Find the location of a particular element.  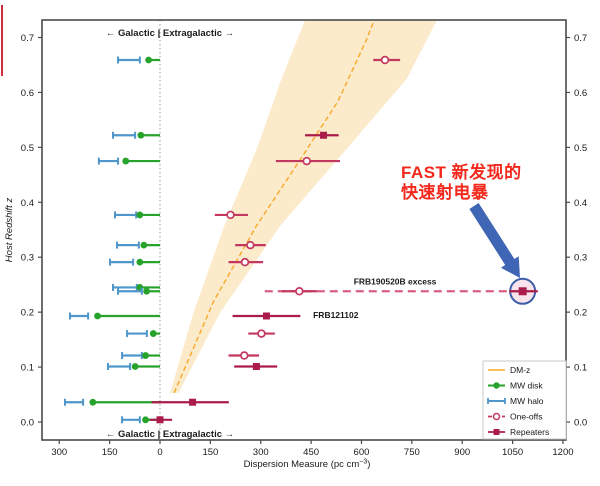

region-label-bottom: ← Galactic | Extragalactic → is located at coordinates (170, 434).